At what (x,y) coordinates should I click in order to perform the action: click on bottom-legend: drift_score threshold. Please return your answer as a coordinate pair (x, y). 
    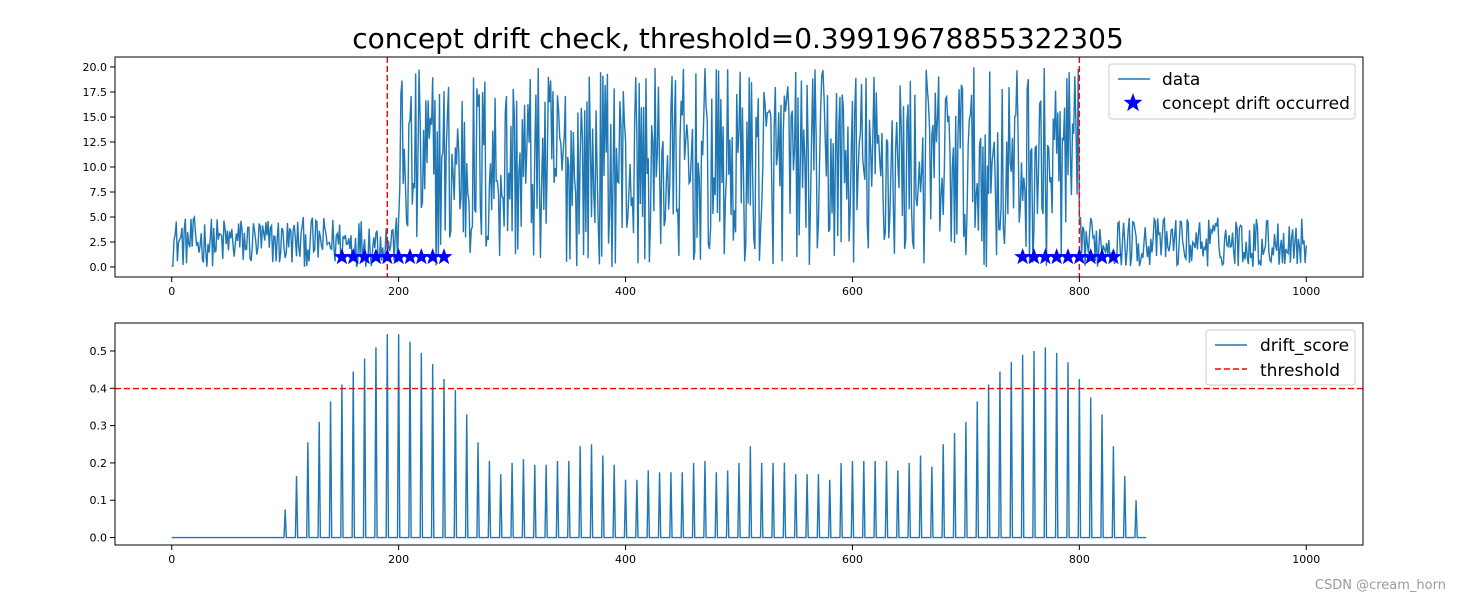
    Looking at the image, I should click on (1280, 357).